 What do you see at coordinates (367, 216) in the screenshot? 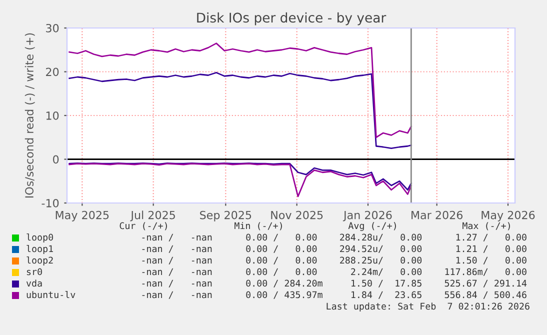
I see `x-tick-label: Jan 2026` at bounding box center [367, 216].